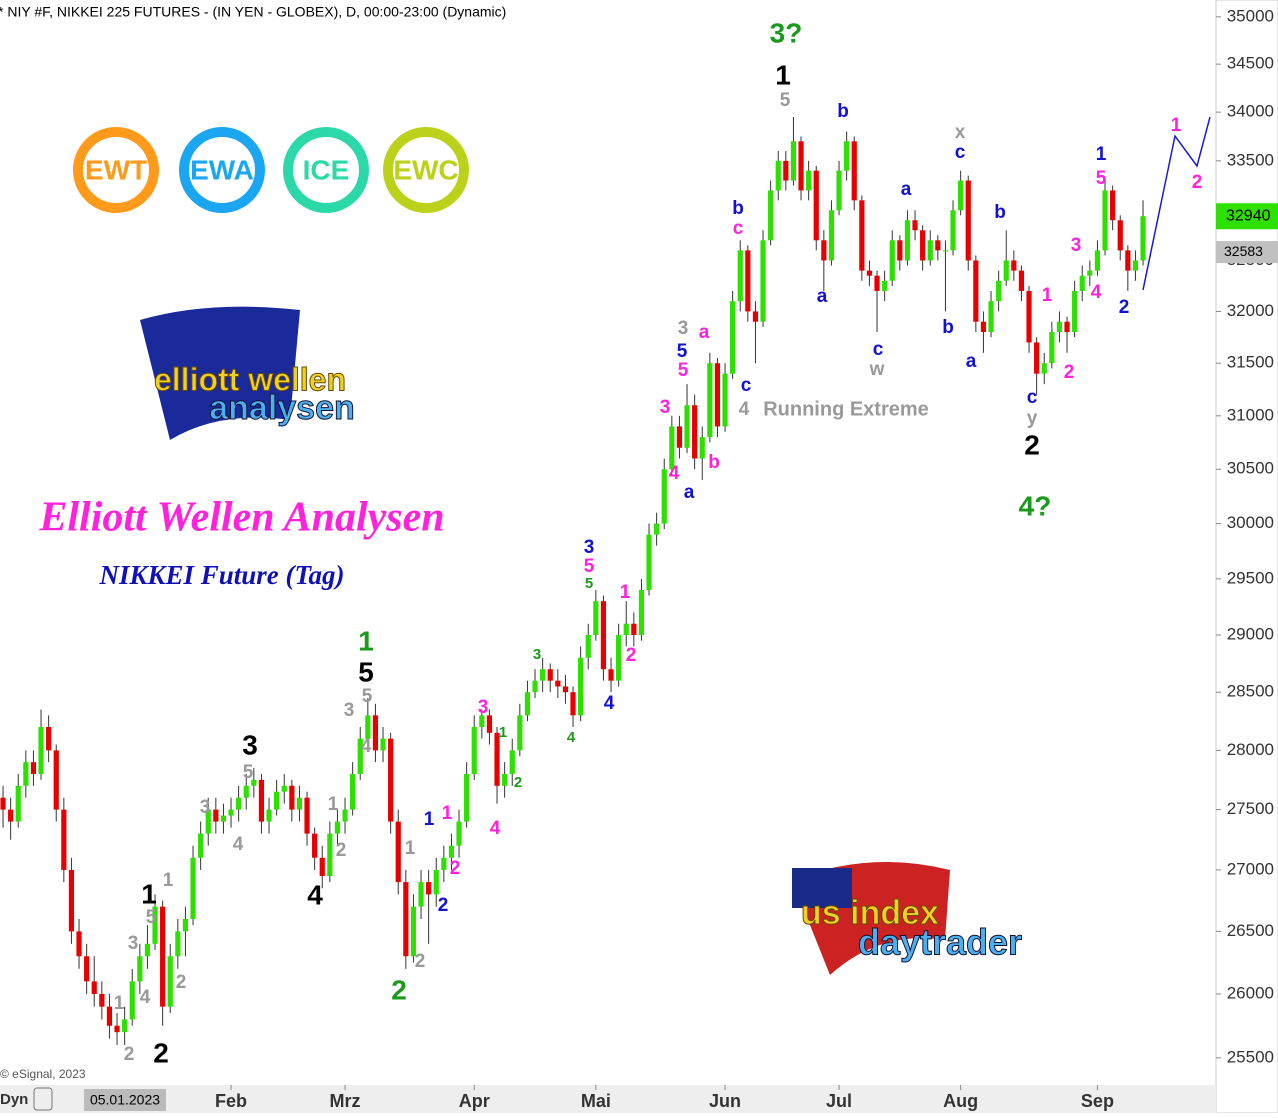 Image resolution: width=1278 pixels, height=1118 pixels. I want to click on last-price-label: 32940, so click(1248, 215).